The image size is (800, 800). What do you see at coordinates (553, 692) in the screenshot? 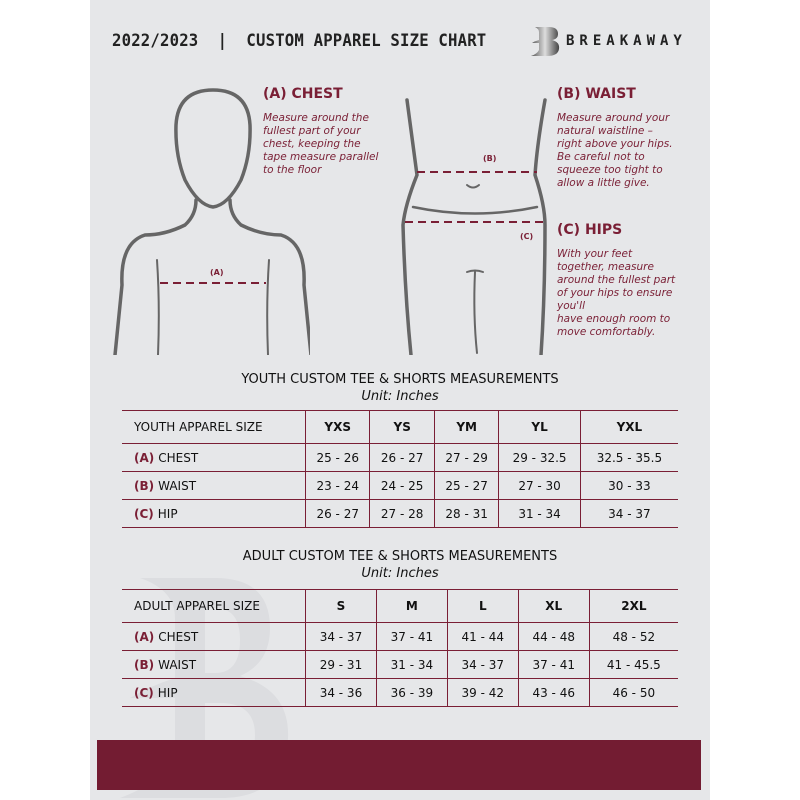
I see `measurement-value: 43 - 46` at bounding box center [553, 692].